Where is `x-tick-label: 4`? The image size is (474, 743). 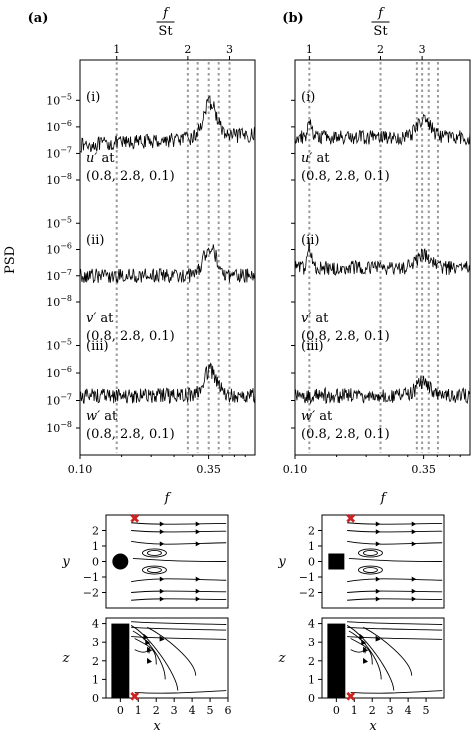 x-tick-label: 4 is located at coordinates (192, 710).